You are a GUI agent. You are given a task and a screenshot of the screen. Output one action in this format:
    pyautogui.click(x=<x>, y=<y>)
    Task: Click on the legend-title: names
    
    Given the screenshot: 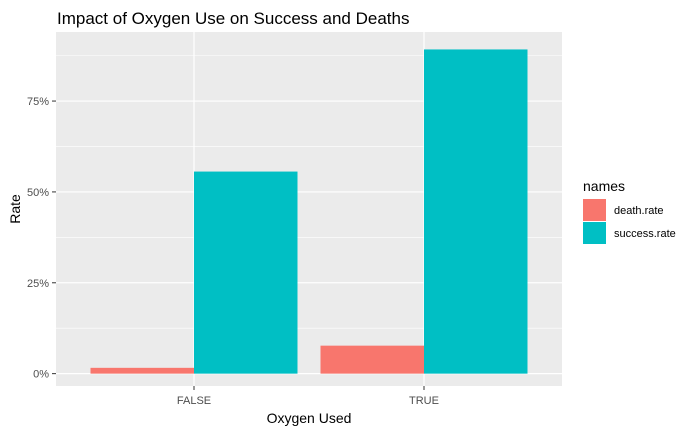 What is the action you would take?
    pyautogui.click(x=604, y=186)
    